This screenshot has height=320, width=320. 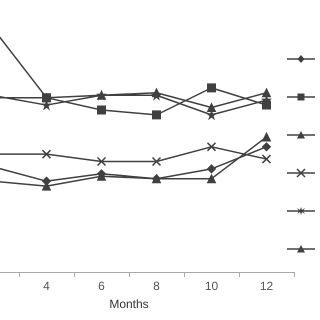 What do you see at coordinates (156, 286) in the screenshot?
I see `x-tick-label: 8` at bounding box center [156, 286].